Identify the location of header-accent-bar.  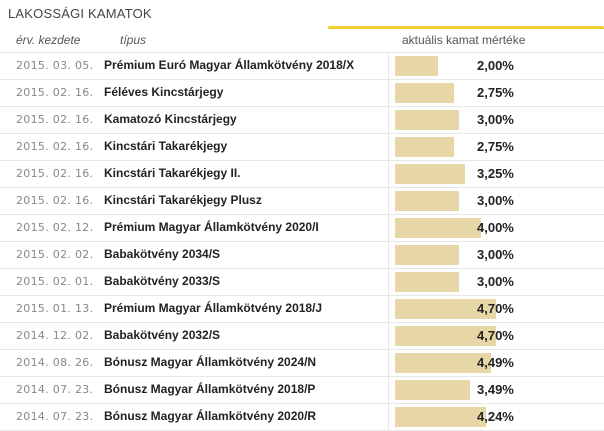
(466, 27).